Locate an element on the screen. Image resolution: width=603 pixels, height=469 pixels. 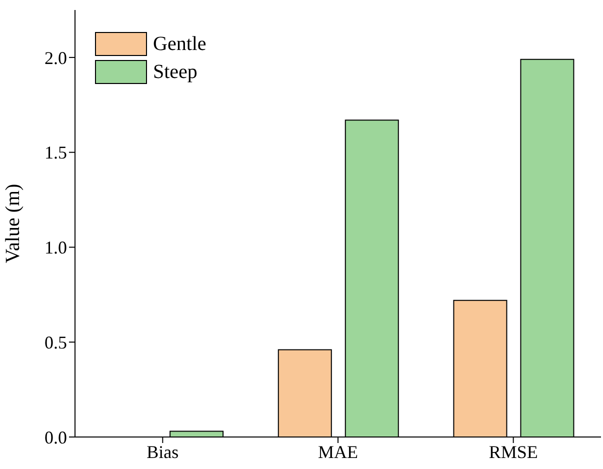
y-tick-label: 2.0 is located at coordinates (55, 58).